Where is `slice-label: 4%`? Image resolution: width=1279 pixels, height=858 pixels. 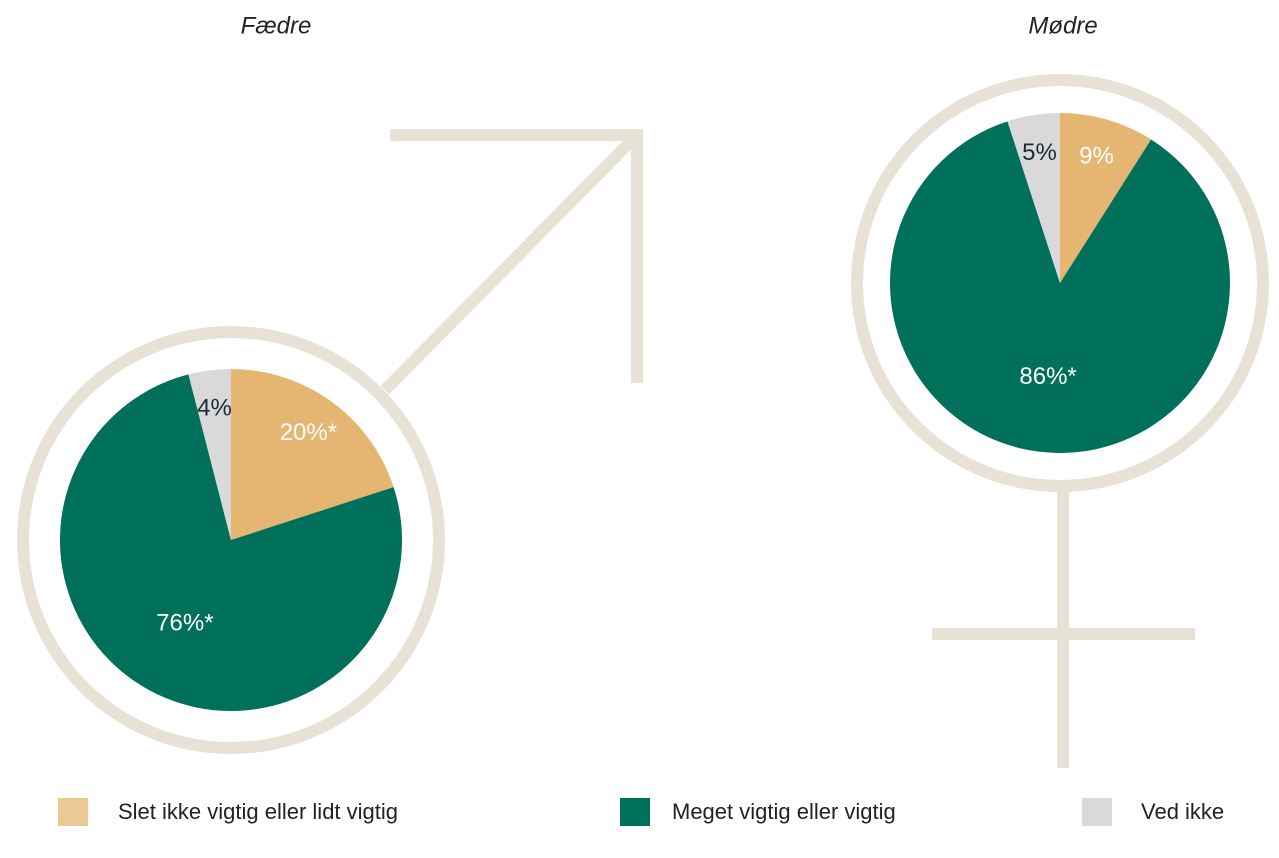 slice-label: 4% is located at coordinates (214, 408).